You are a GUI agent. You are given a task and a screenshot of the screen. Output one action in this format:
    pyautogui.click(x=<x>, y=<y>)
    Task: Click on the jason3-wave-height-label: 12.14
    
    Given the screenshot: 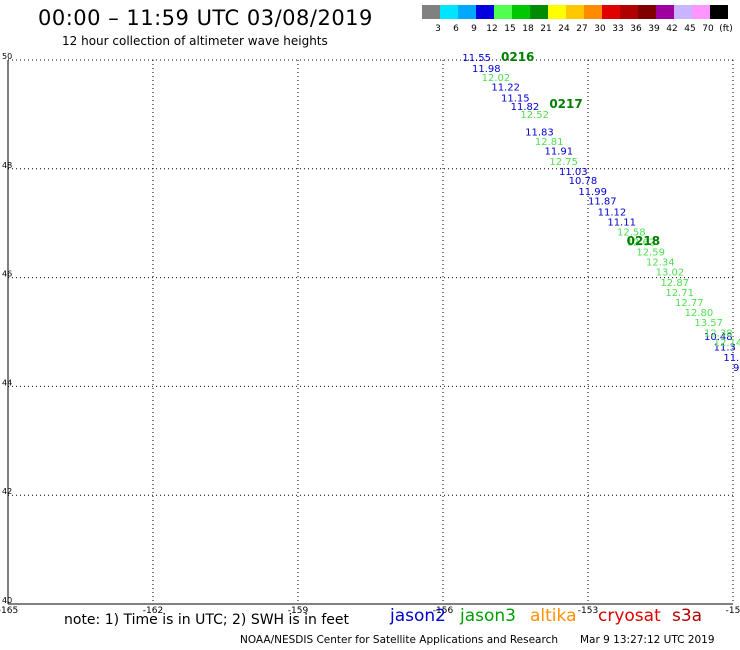 What is the action you would take?
    pyautogui.click(x=727, y=343)
    